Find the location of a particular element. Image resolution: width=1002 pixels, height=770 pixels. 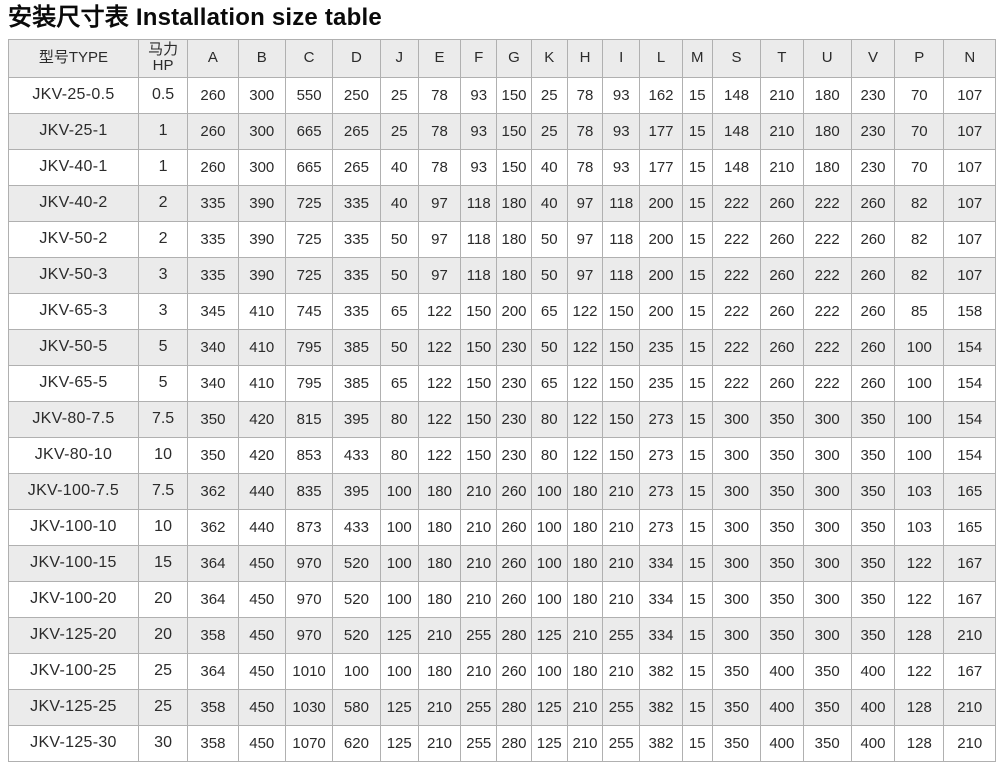

cell-hp: 1 is located at coordinates (163, 167).